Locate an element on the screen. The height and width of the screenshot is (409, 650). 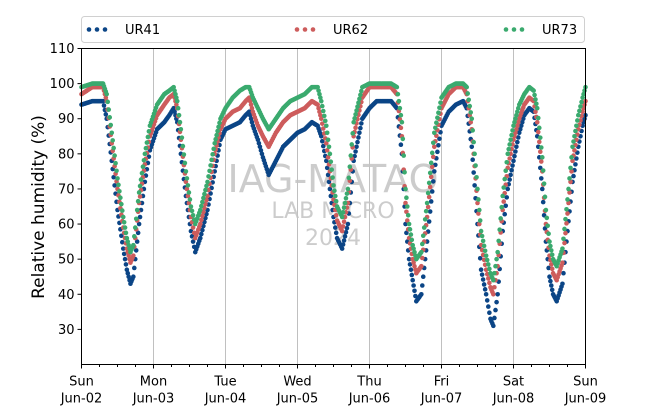
x-tick-label-day: Mon is located at coordinates (153, 382).